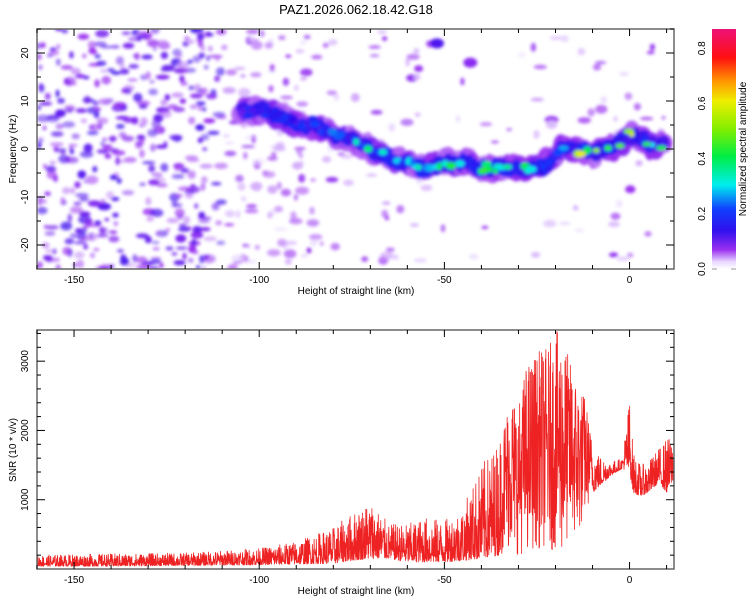 The height and width of the screenshot is (600, 750). What do you see at coordinates (25, 53) in the screenshot?
I see `y-tick-label: 20` at bounding box center [25, 53].